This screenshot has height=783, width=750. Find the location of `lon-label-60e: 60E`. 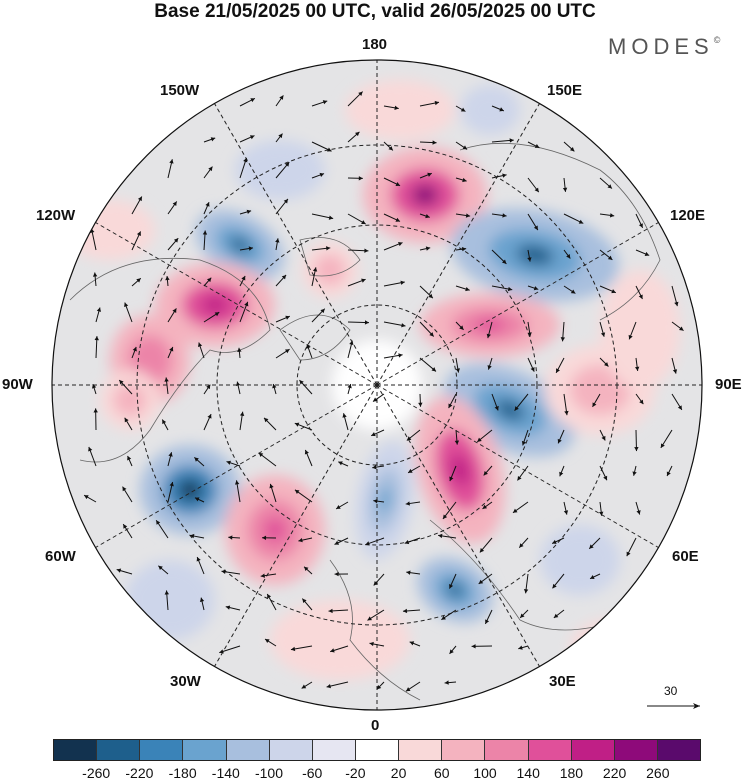

lon-label-60e: 60E is located at coordinates (685, 556).